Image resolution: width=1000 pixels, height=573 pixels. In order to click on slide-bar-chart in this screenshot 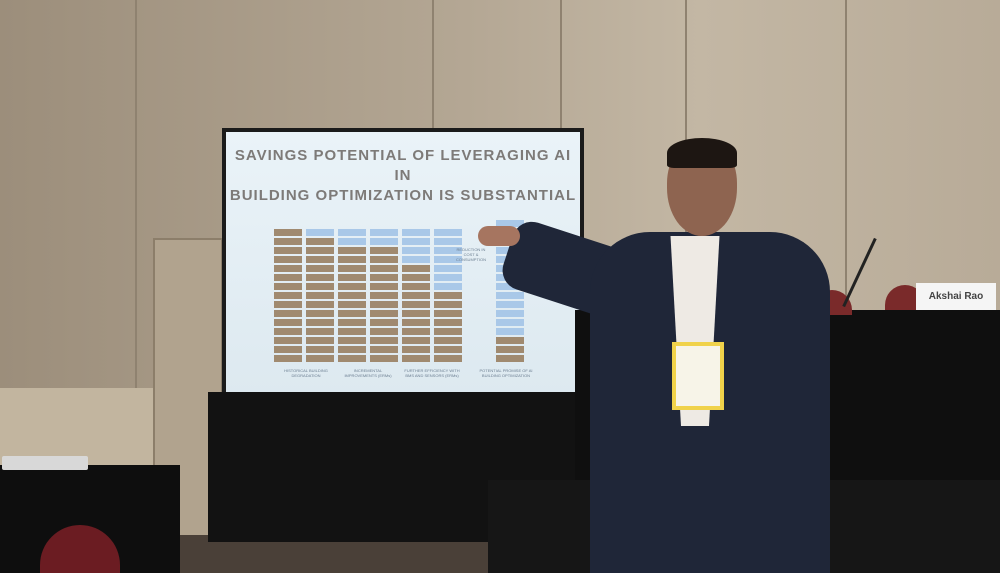, I will do `click(404, 277)`.